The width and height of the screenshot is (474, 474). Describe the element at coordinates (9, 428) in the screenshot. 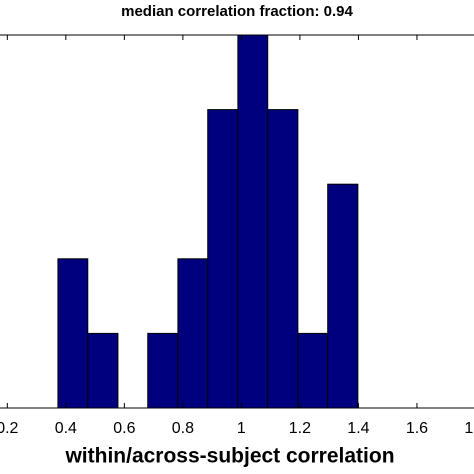

I see `x-tick-label: 0.2` at that location.